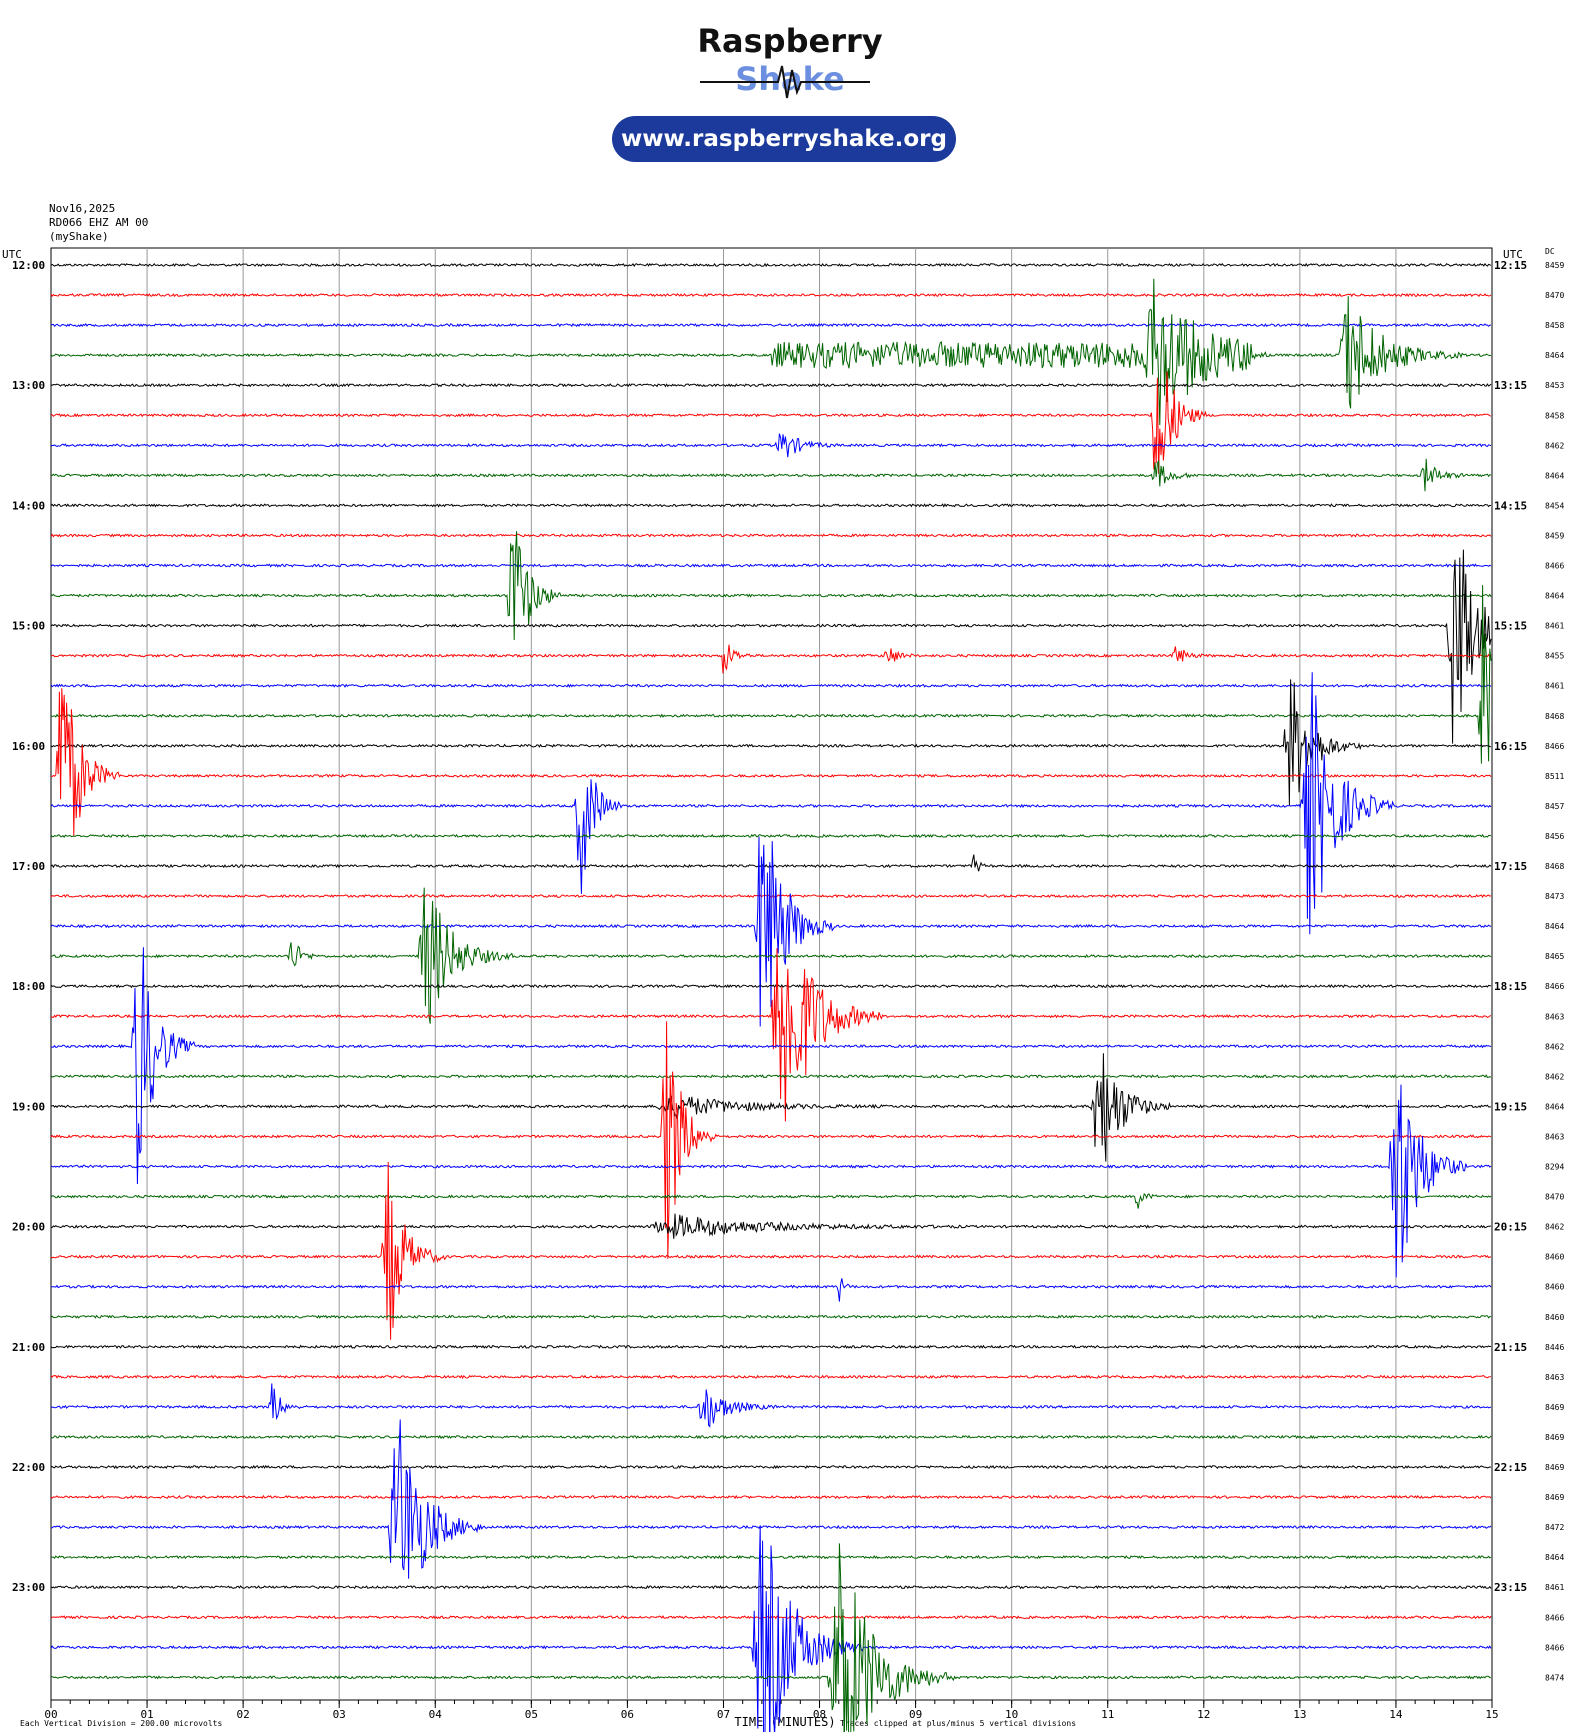 The width and height of the screenshot is (1570, 1732). What do you see at coordinates (1554, 776) in the screenshot?
I see `dc-value: 8511` at bounding box center [1554, 776].